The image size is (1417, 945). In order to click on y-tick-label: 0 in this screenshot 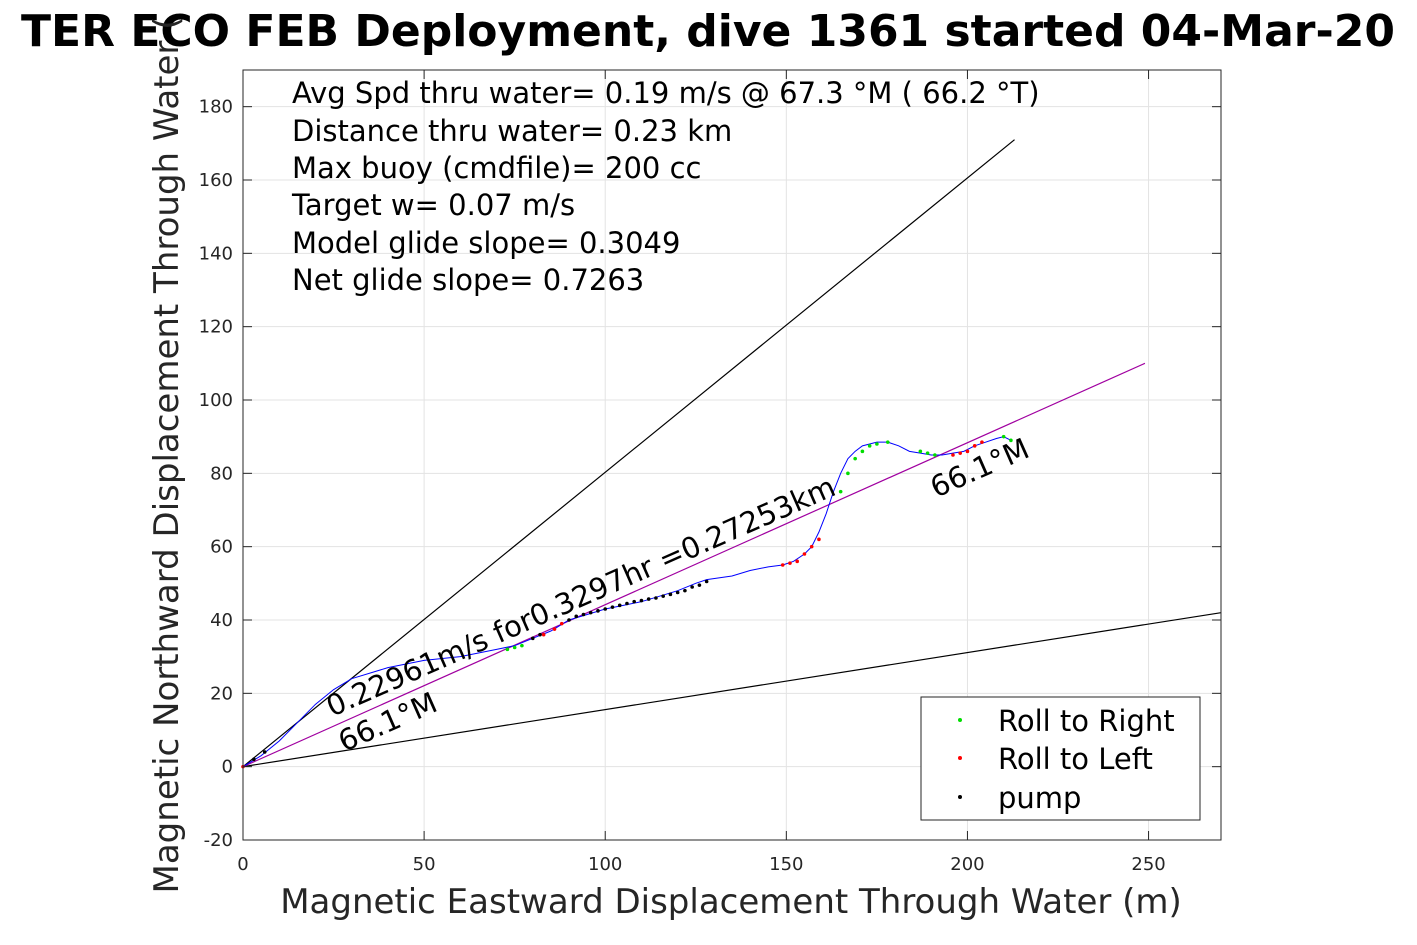, I will do `click(227, 767)`.